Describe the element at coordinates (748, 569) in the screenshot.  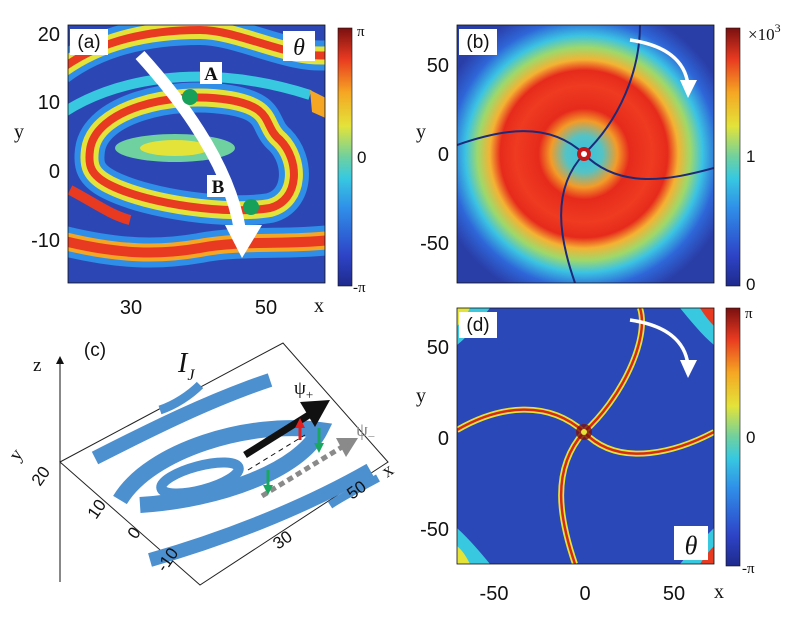
I see `d-cbar-tick: -π` at that location.